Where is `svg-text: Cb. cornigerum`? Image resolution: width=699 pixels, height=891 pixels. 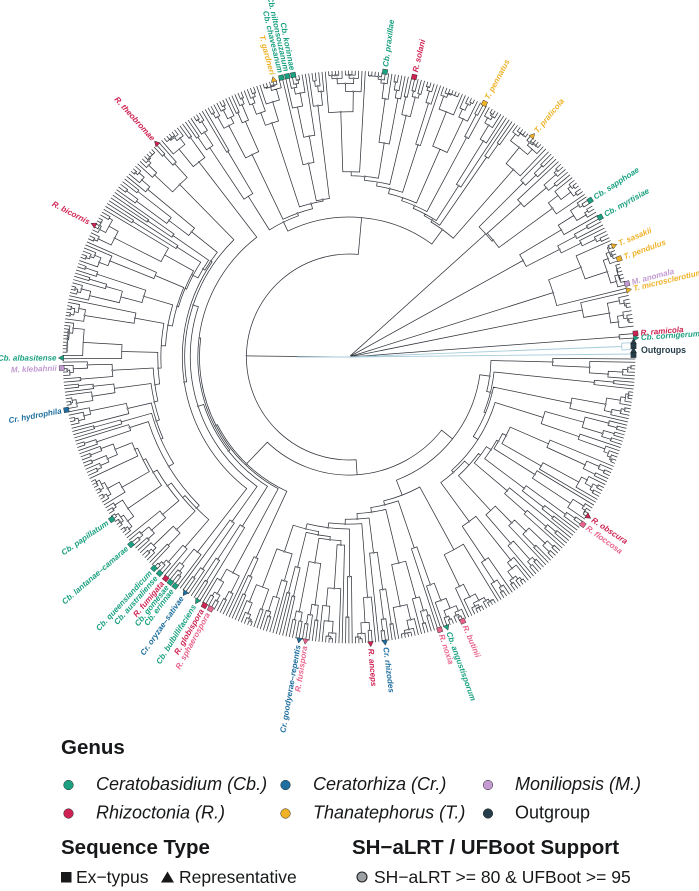
svg-text: Cb. cornigerum is located at coordinates (670, 335).